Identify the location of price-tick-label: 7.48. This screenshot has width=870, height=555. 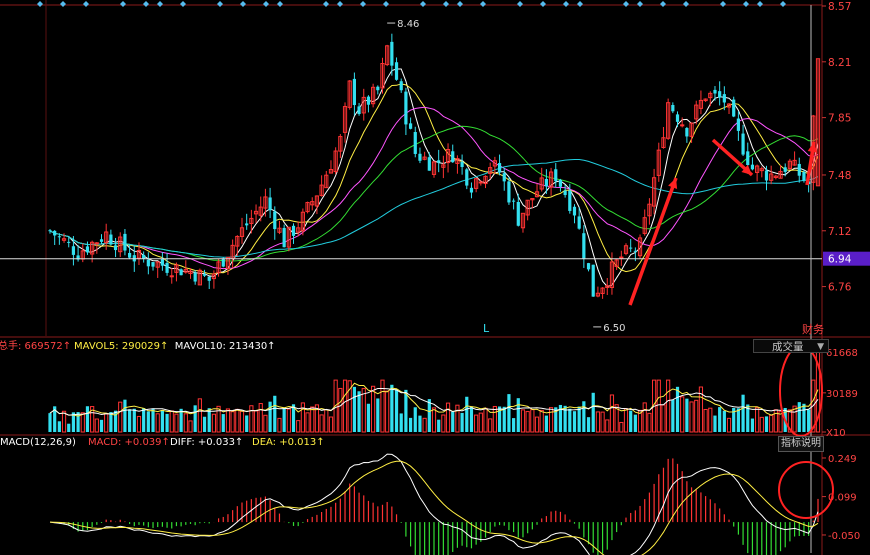
(839, 176).